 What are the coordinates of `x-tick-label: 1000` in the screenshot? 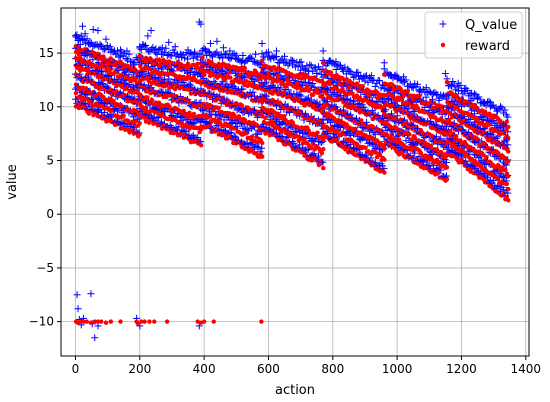 It's located at (397, 369).